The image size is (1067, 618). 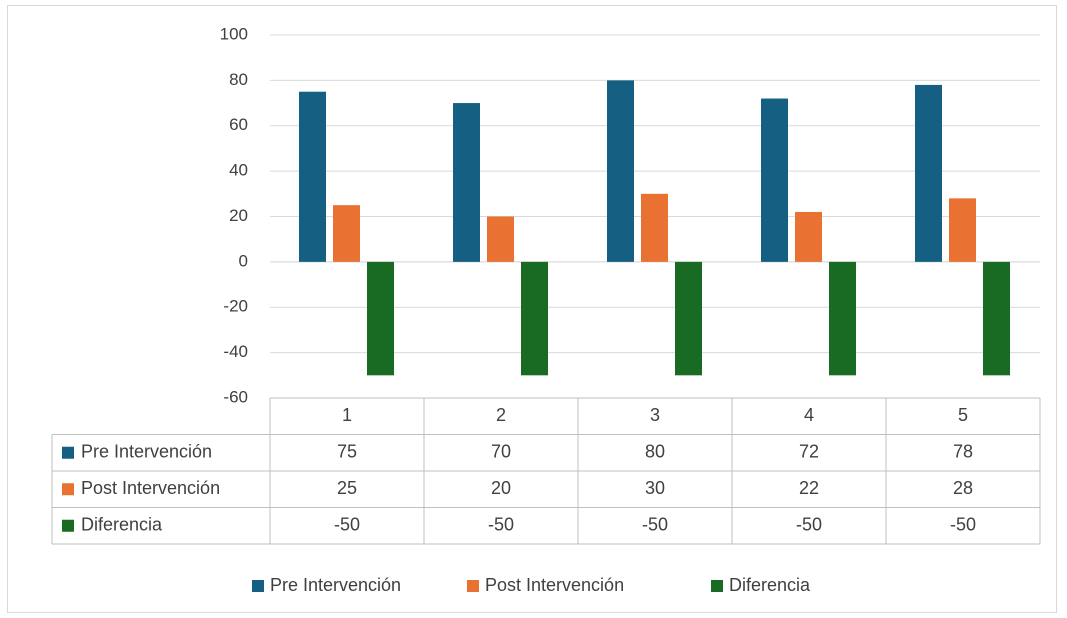 What do you see at coordinates (963, 452) in the screenshot?
I see `table-cell-value: 78` at bounding box center [963, 452].